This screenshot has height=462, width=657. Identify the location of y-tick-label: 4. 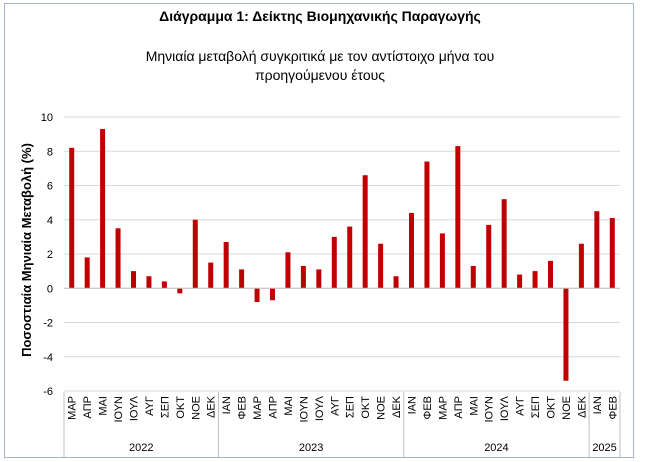
(50, 221).